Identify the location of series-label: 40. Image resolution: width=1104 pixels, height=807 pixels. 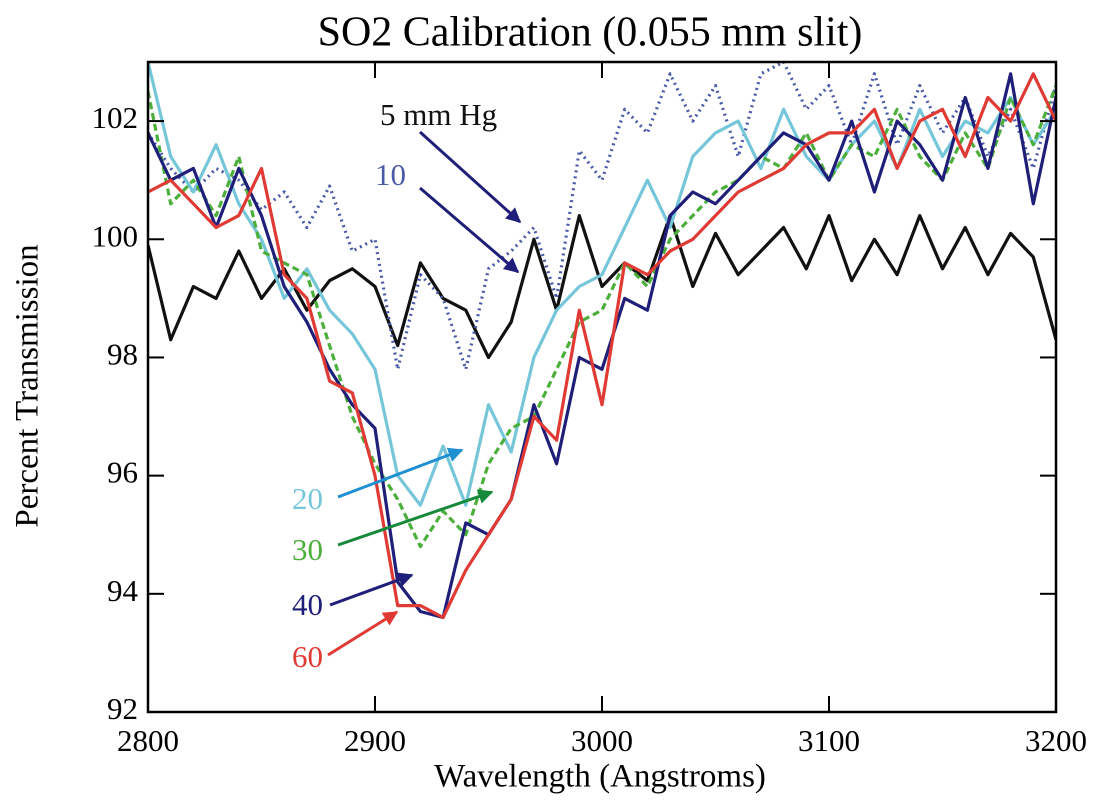
(307, 604).